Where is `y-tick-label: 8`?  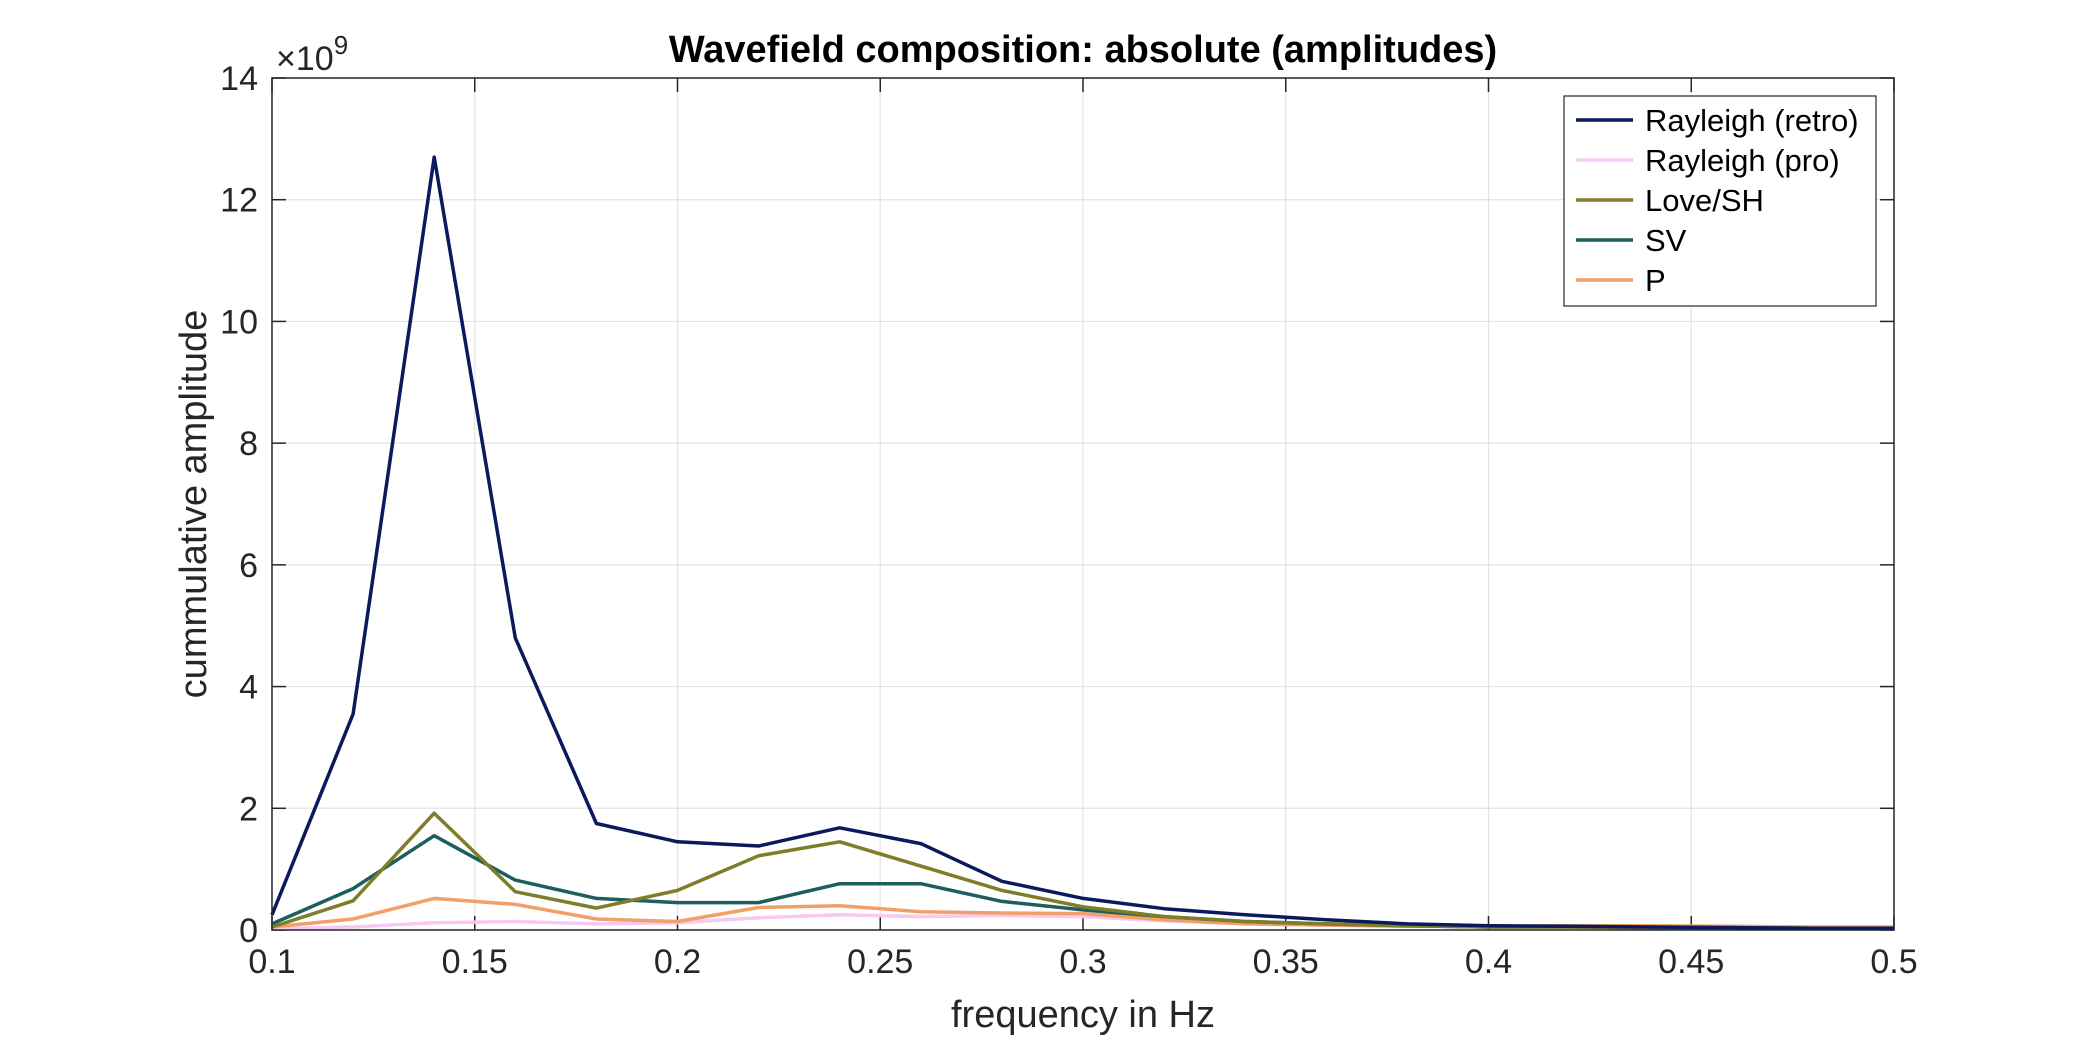
y-tick-label: 8 is located at coordinates (248, 444).